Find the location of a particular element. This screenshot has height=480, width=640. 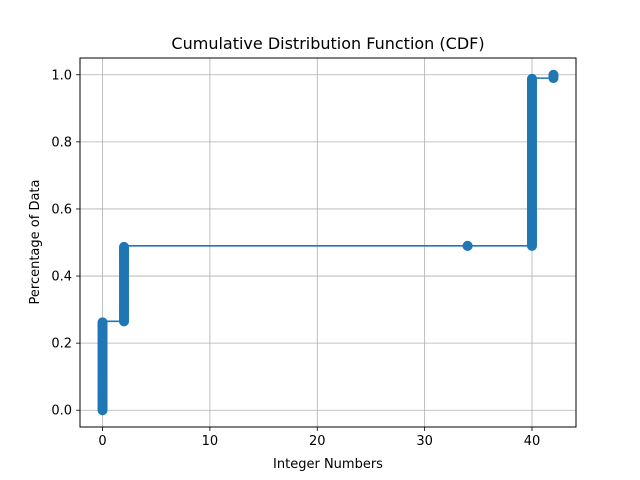

x-tick-label: 10 is located at coordinates (210, 441).